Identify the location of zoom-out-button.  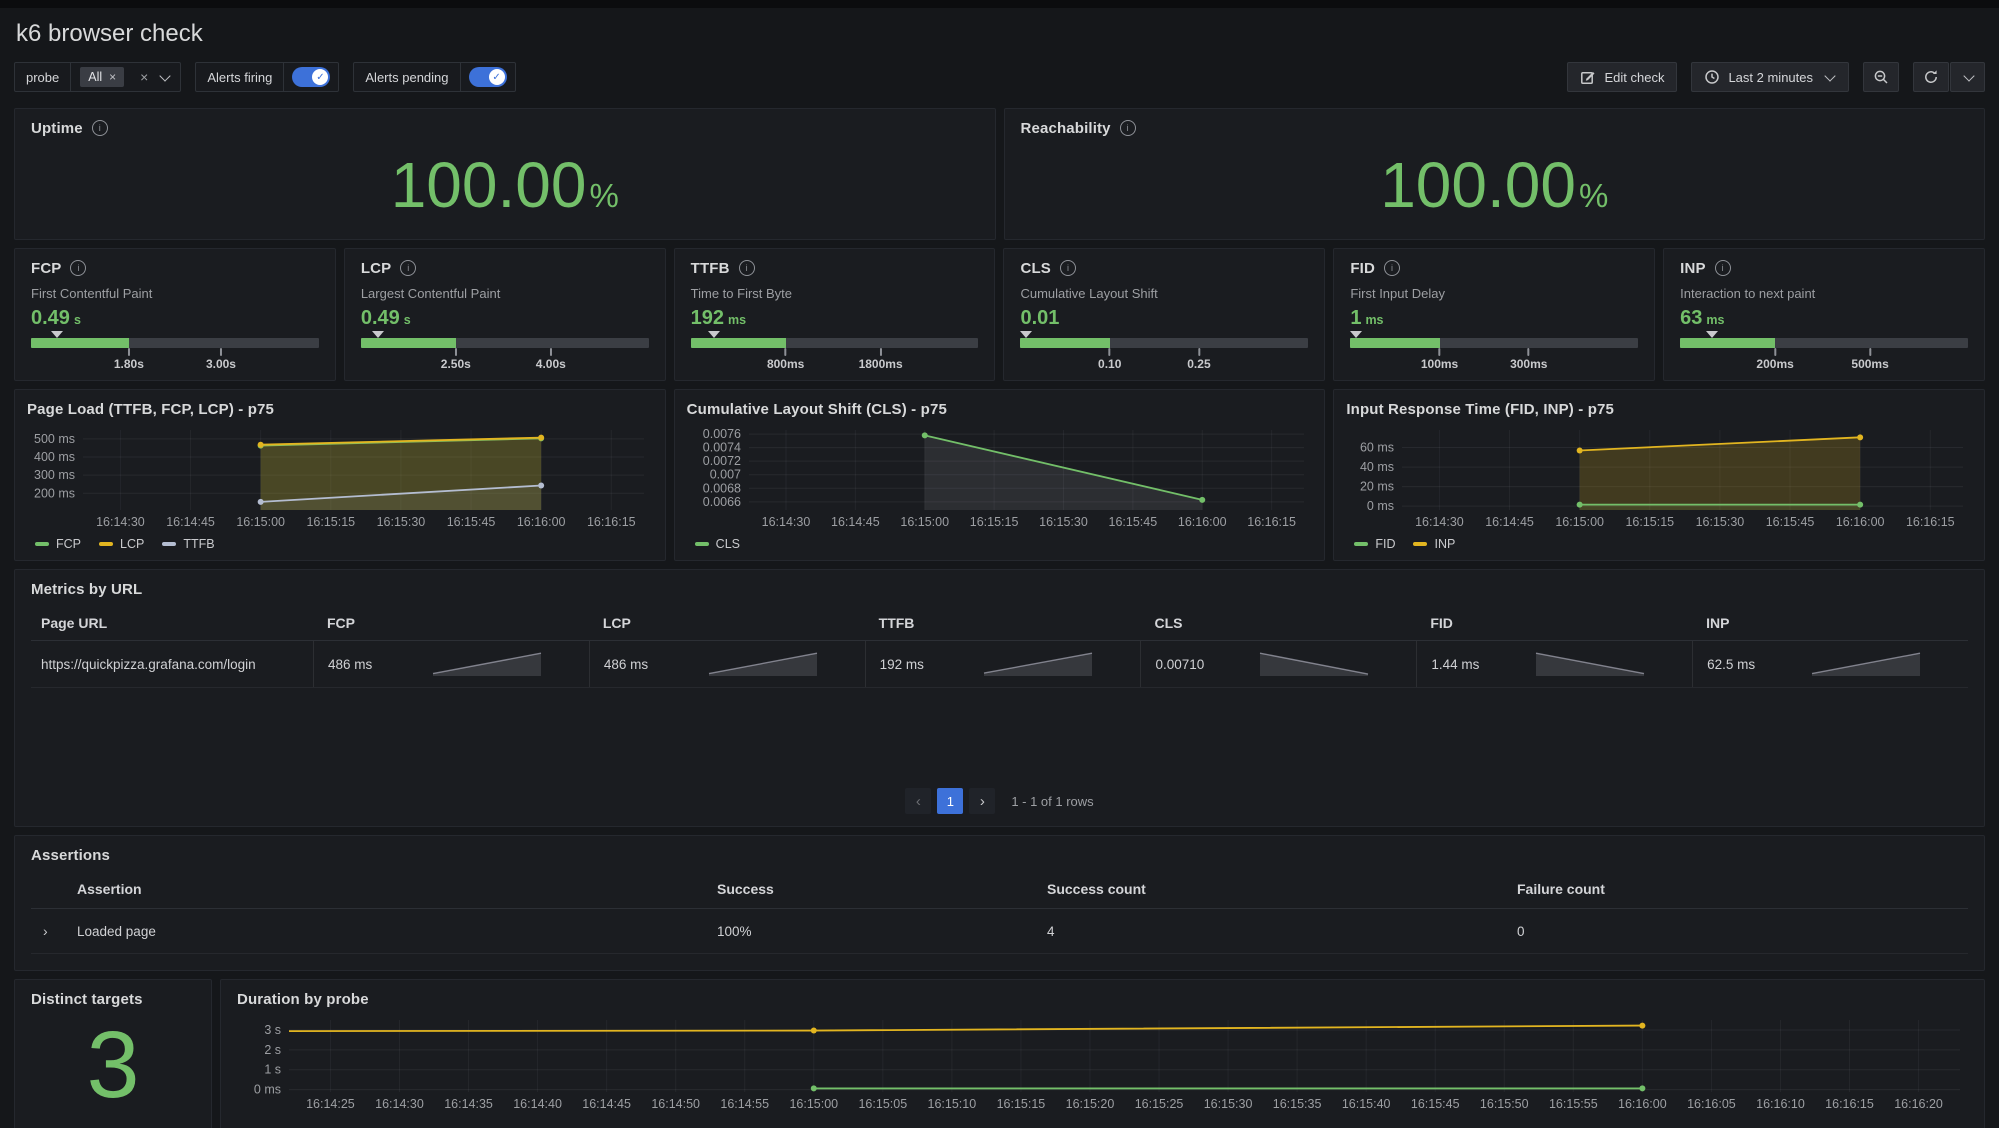
(1881, 77).